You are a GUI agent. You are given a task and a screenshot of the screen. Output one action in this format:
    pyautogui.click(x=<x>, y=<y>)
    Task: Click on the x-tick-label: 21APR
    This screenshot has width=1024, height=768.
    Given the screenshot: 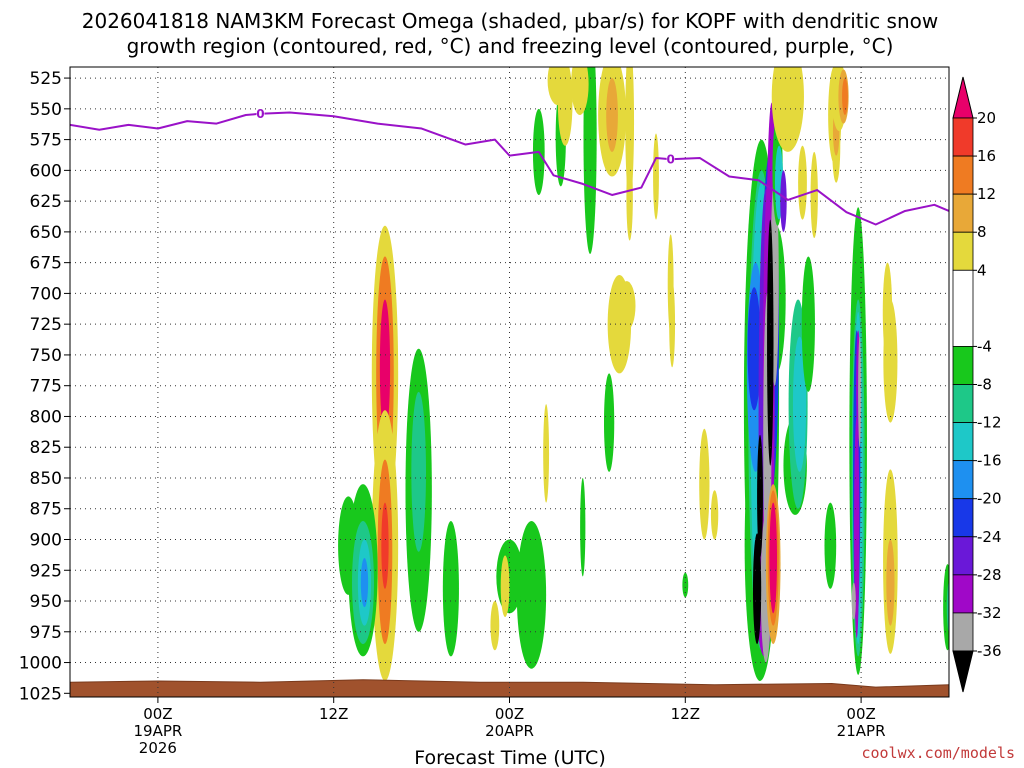 What is the action you would take?
    pyautogui.click(x=861, y=731)
    